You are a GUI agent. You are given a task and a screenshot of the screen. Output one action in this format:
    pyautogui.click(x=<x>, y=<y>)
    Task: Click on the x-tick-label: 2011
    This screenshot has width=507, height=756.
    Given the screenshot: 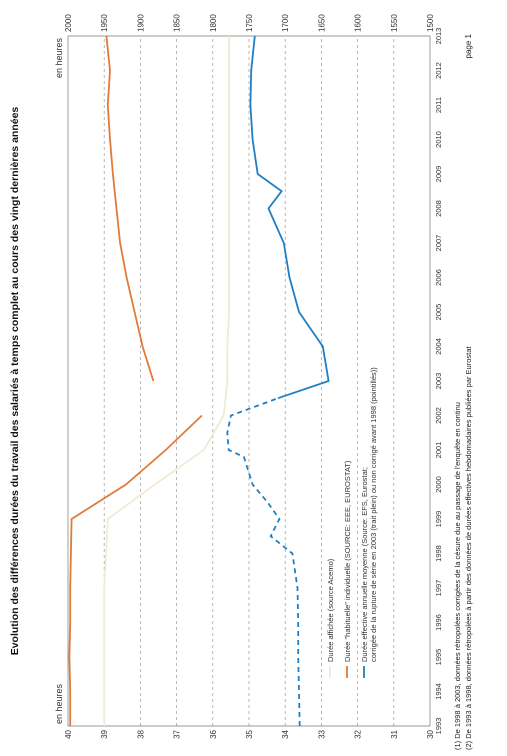 What is the action you would take?
    pyautogui.click(x=438, y=105)
    